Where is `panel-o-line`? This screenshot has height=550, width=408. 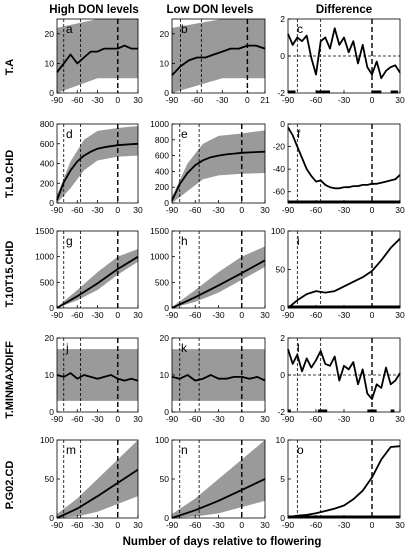 panel-o-line is located at coordinates (344, 482).